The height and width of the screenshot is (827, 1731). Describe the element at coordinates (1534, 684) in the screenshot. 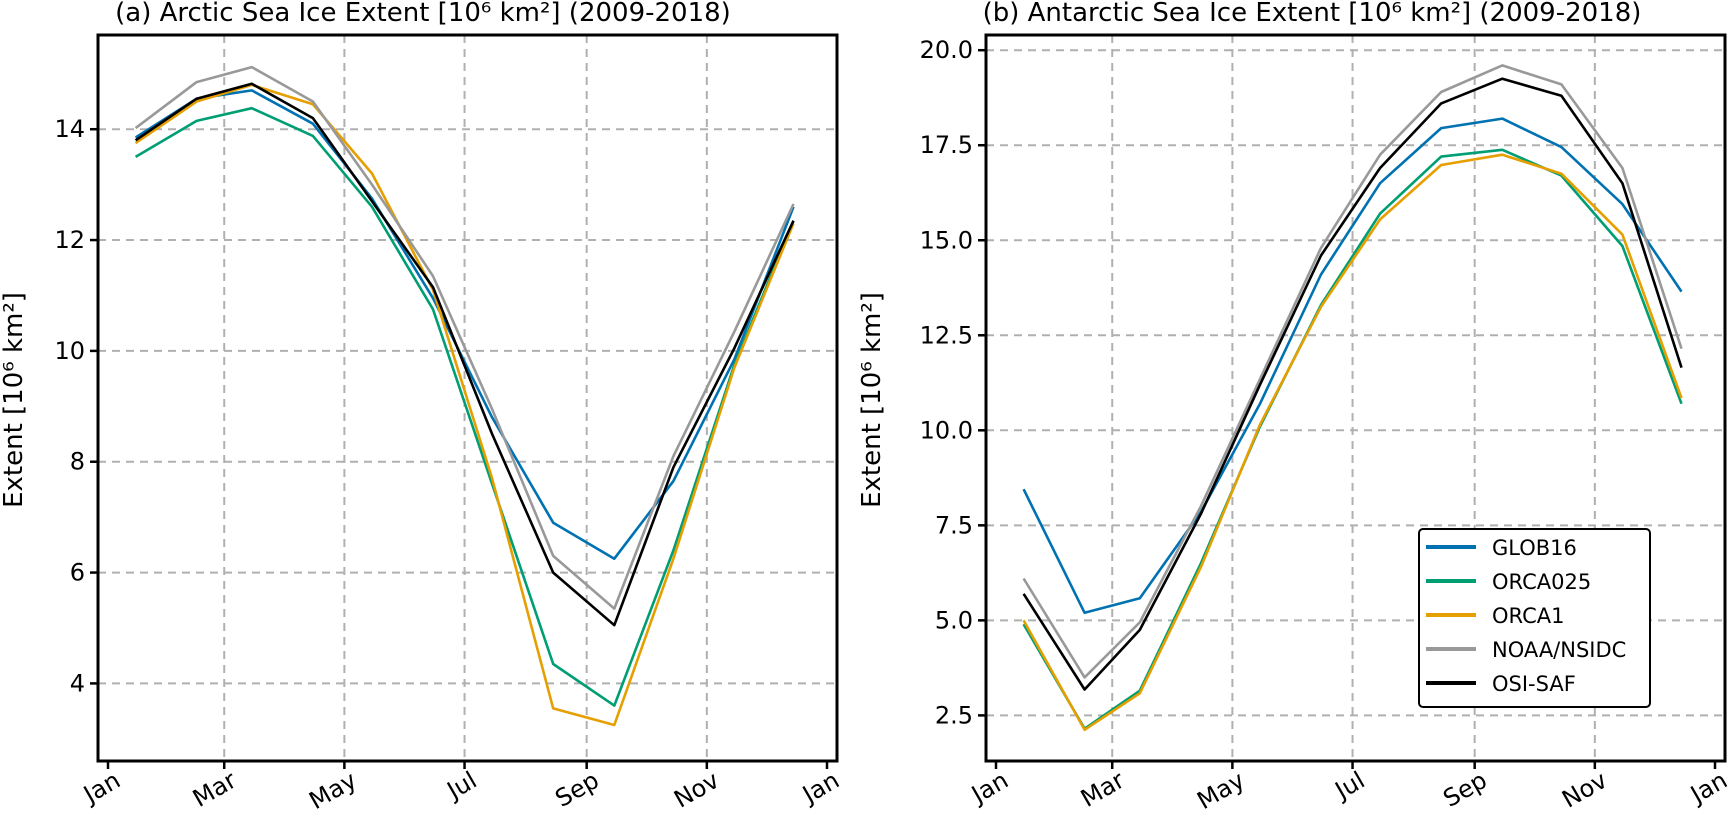

I see `legend-label-osi-saf: OSI-SAF` at that location.